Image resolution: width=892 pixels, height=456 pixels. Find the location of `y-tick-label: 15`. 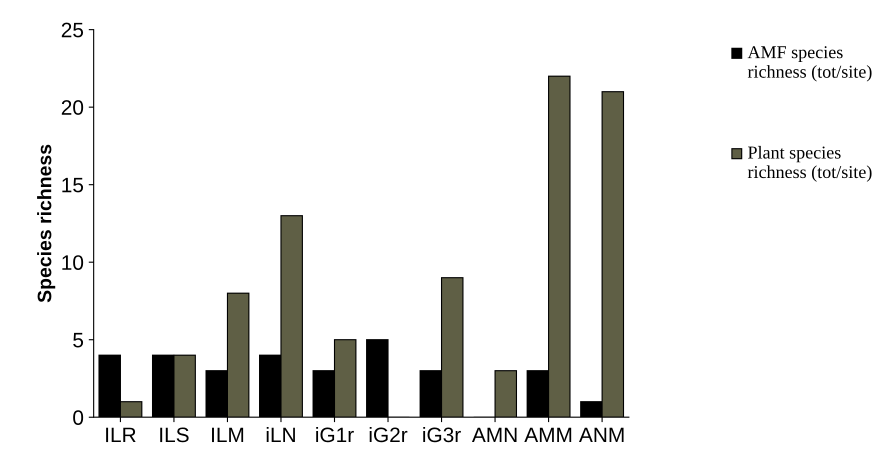

y-tick-label: 15 is located at coordinates (73, 185).